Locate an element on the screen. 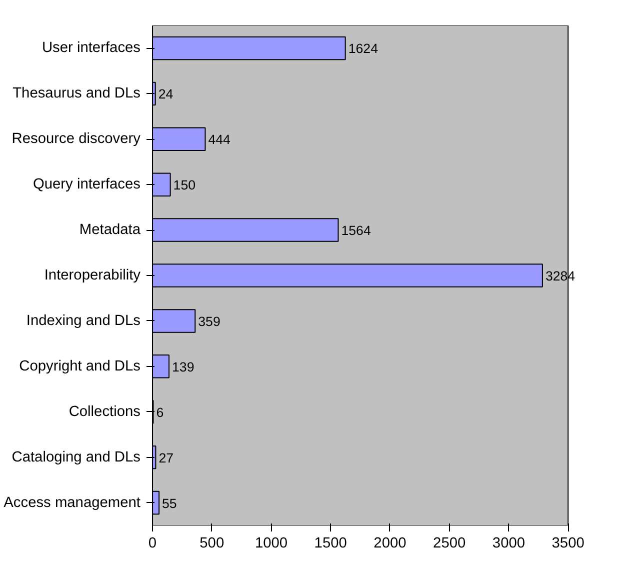 Image resolution: width=621 pixels, height=571 pixels. x-tick-label: 0 is located at coordinates (152, 544).